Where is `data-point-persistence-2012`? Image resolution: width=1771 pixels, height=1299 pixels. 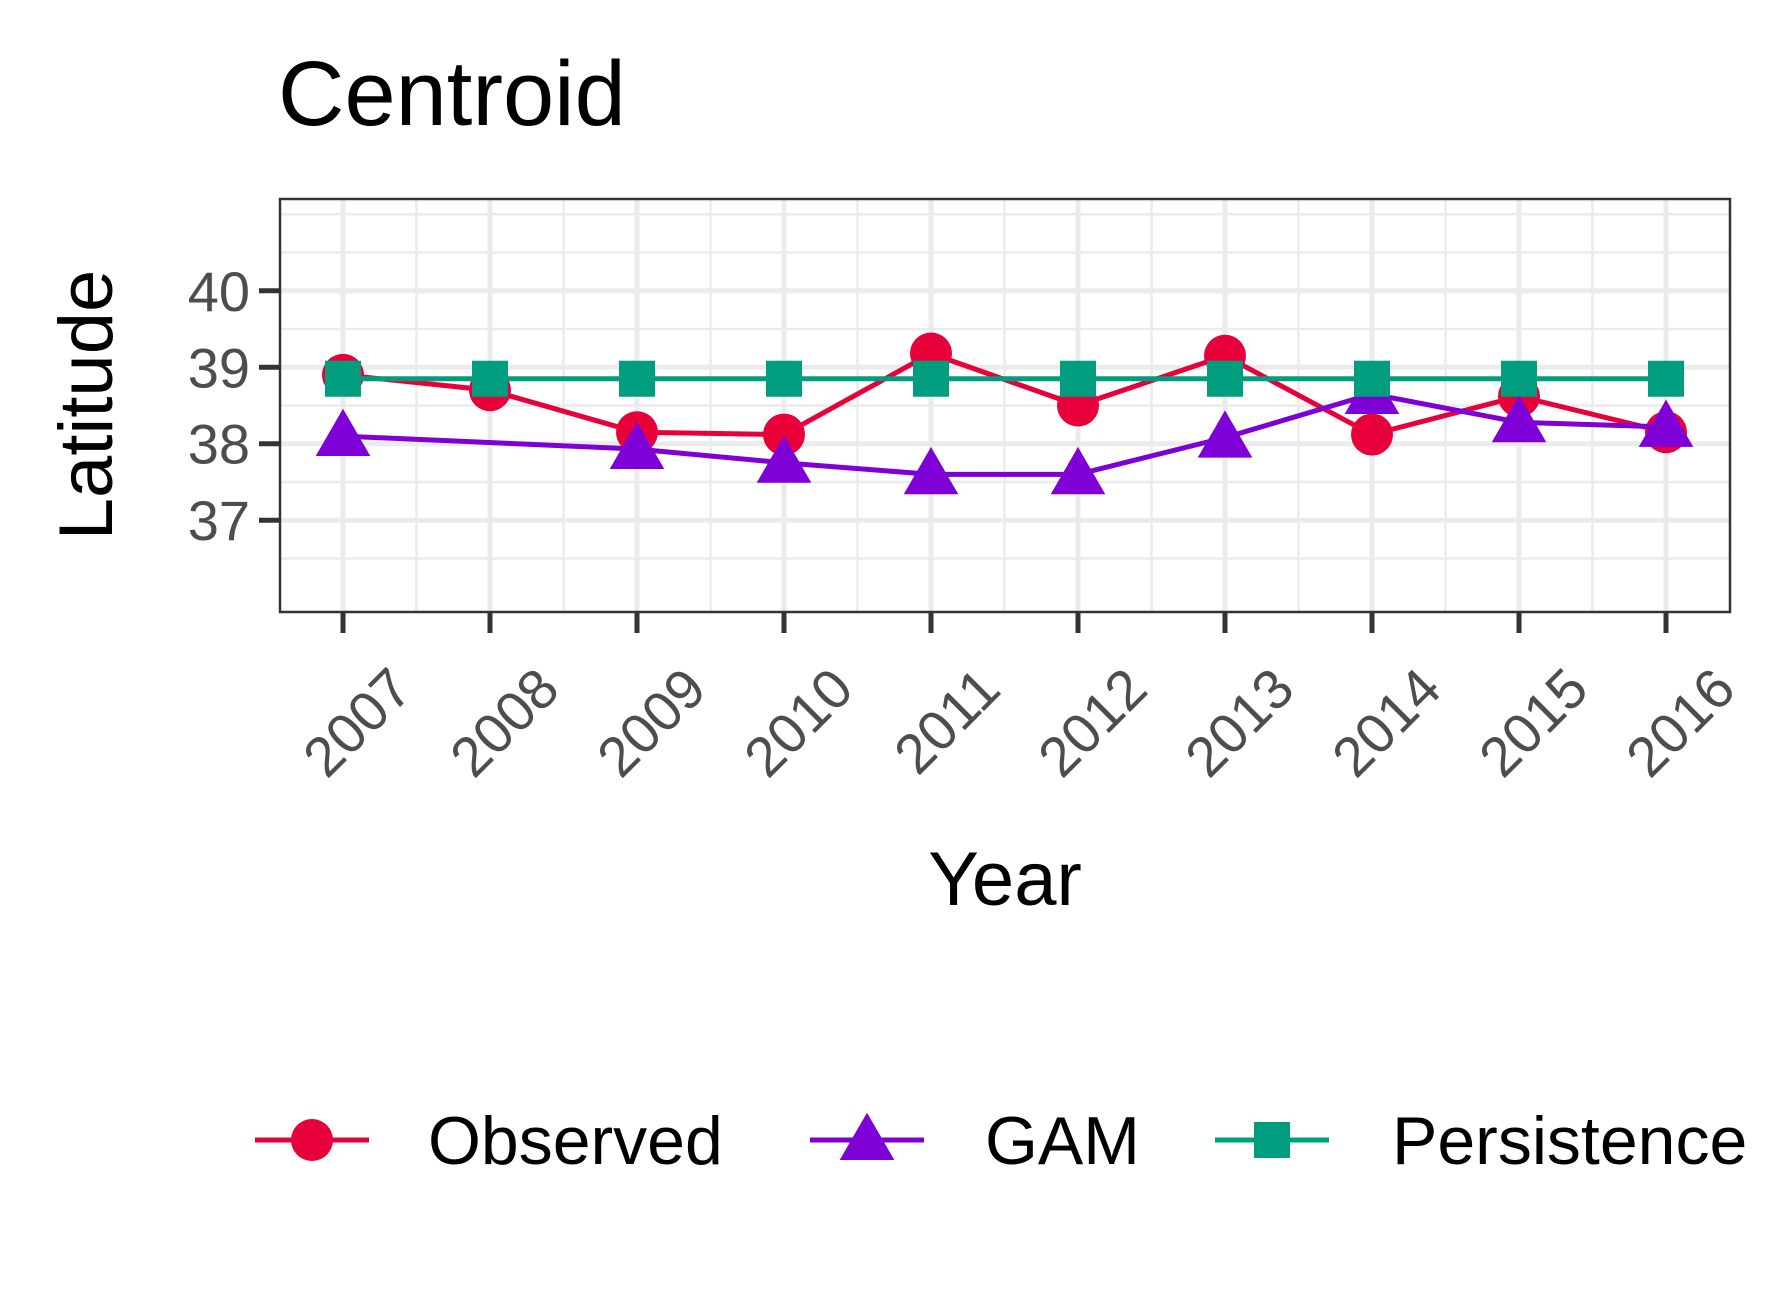
data-point-persistence-2012 is located at coordinates (1078, 378).